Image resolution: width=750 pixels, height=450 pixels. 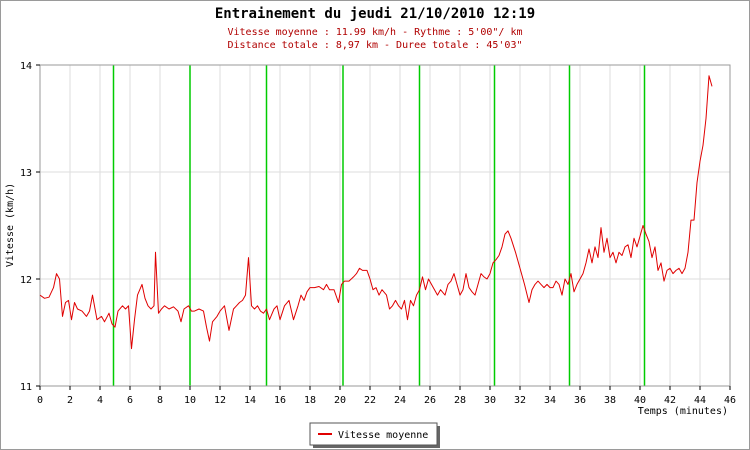 What do you see at coordinates (26, 387) in the screenshot?
I see `y-tick-label: 11` at bounding box center [26, 387].